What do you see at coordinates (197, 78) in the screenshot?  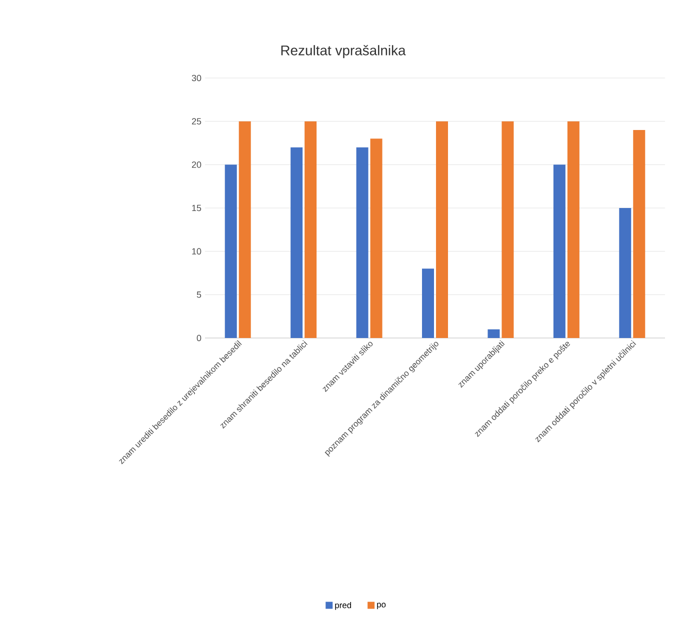 I see `y-tick-label: 30` at bounding box center [197, 78].